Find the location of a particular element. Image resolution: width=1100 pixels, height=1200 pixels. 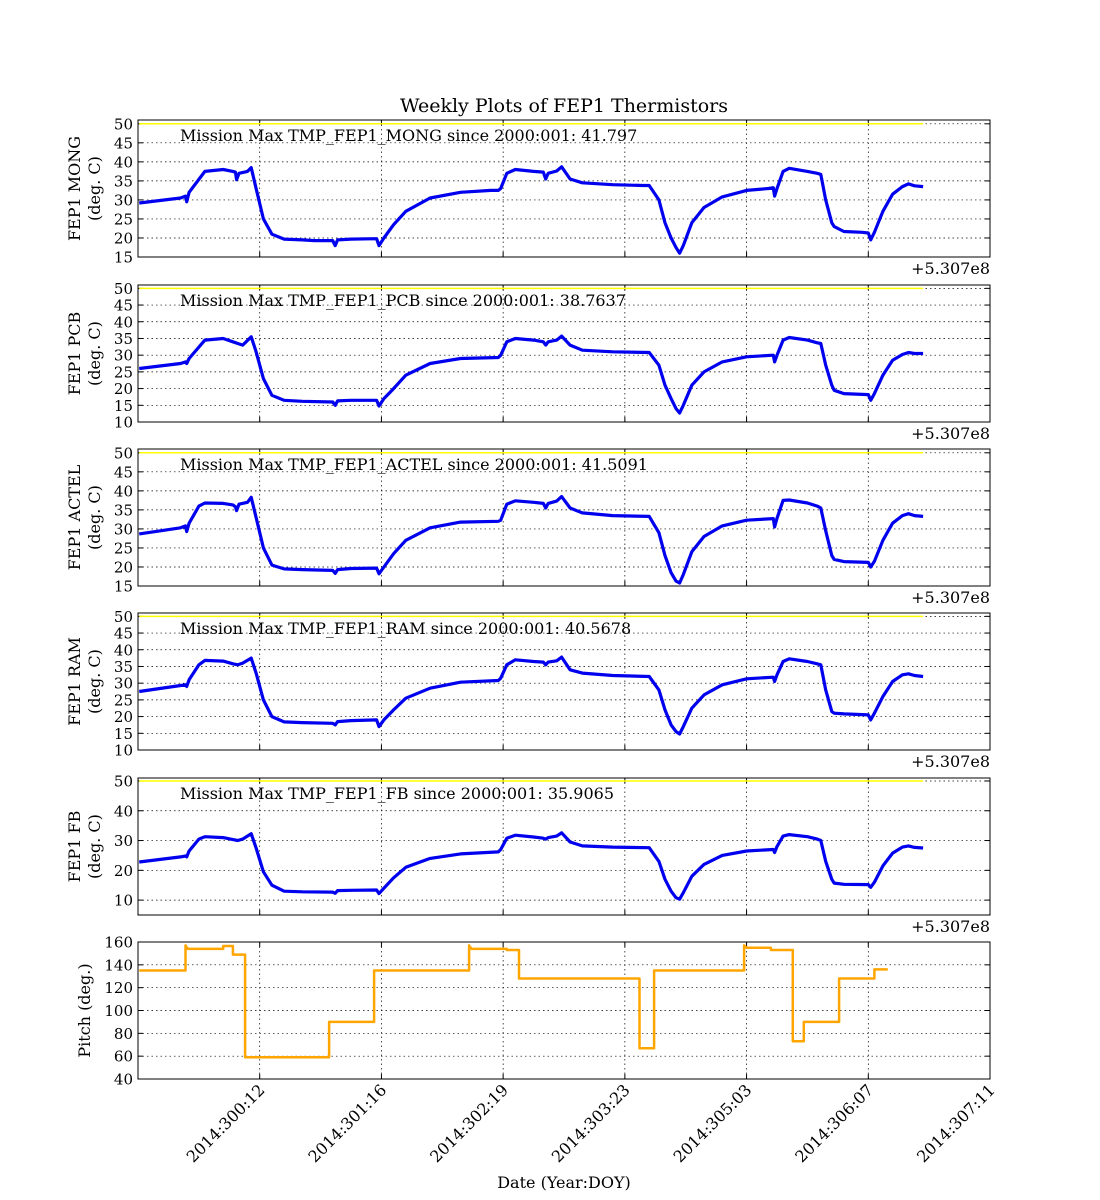

y-axis-label: FEP1 ACTEL is located at coordinates (74, 517).